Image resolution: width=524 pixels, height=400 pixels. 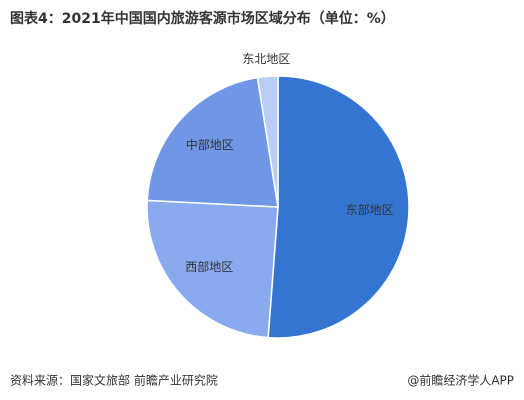 I want to click on slice-label: 中部地区, so click(x=210, y=144).